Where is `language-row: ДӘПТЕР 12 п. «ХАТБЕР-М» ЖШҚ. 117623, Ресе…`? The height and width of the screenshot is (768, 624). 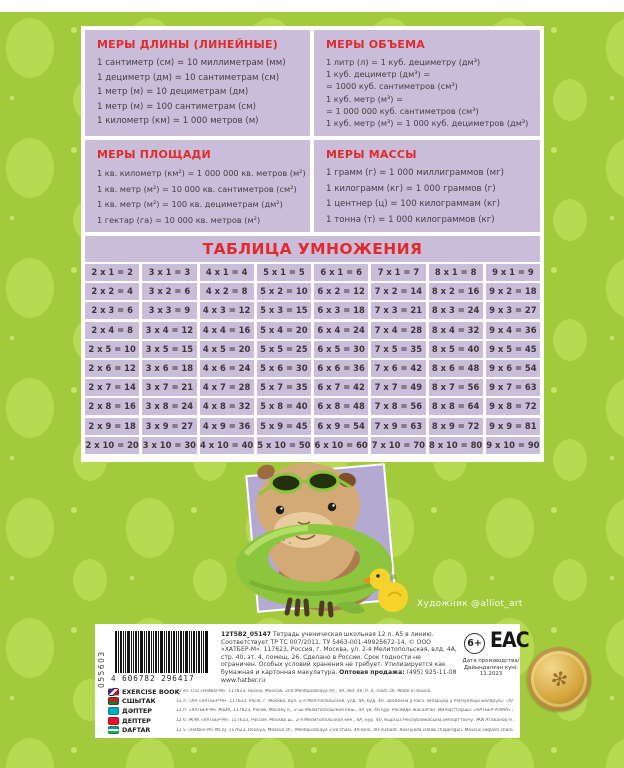 language-row: ДӘПТЕР 12 п. «ХАТБЕР-М» ЖШҚ. 117623, Ресе… is located at coordinates (310, 711).